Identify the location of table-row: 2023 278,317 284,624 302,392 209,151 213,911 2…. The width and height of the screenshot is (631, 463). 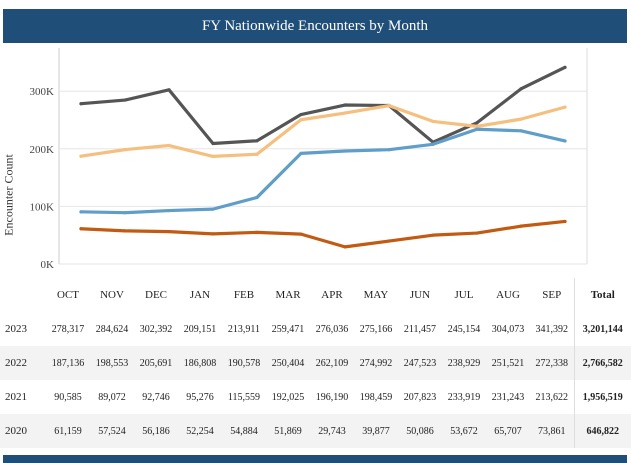
(315, 329).